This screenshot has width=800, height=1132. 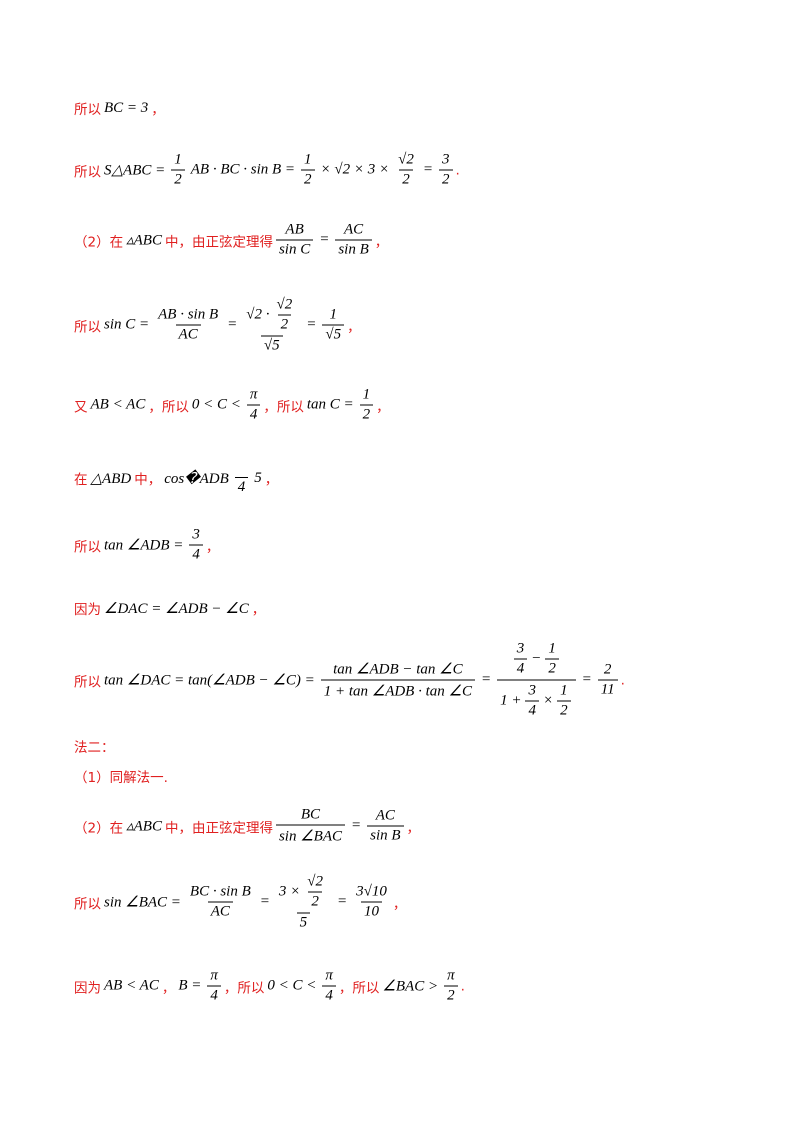 I want to click on line: 在 △ABD 中， cos�ADB 4 5，, so click(x=176, y=478).